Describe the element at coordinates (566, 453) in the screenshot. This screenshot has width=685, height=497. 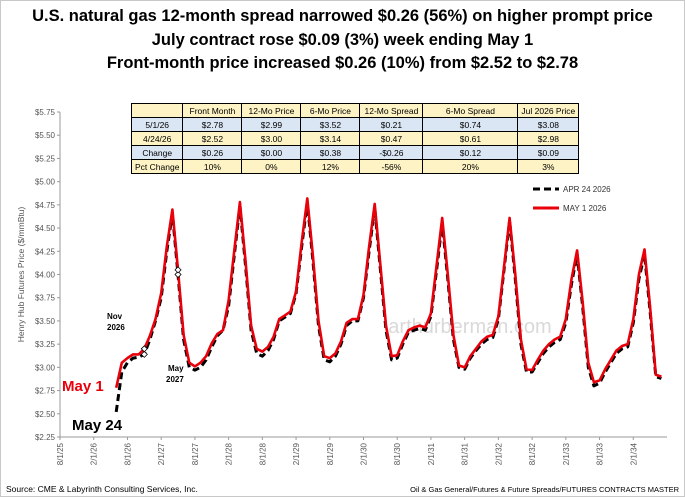
I see `x-tick-label: 2/1/33` at that location.